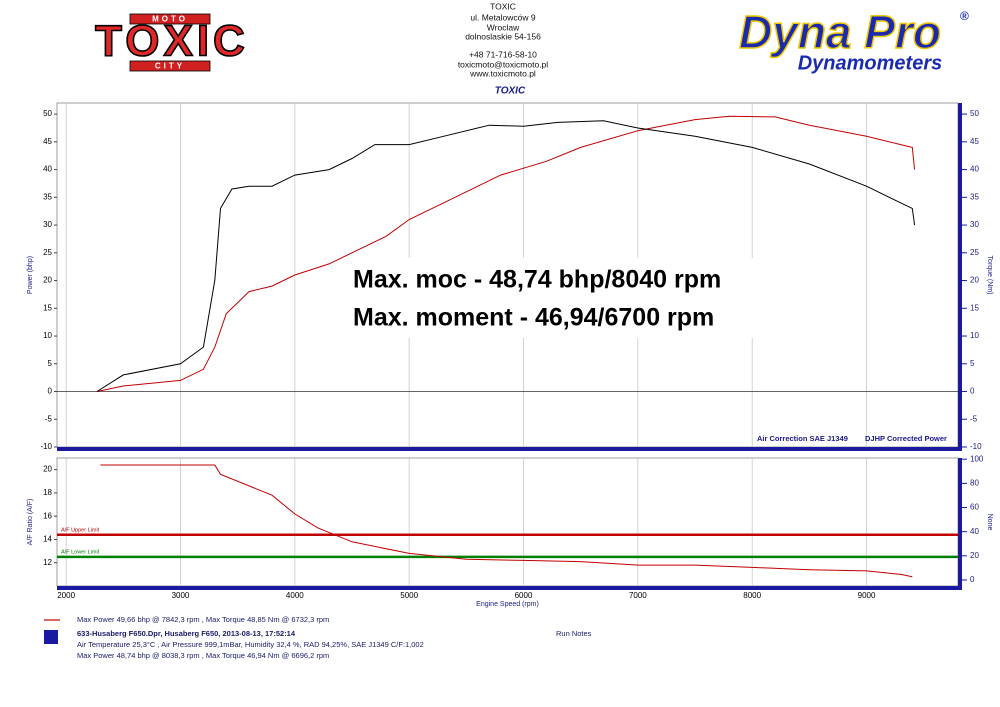 Image resolution: width=1000 pixels, height=707 pixels. What do you see at coordinates (502, 17) in the screenshot?
I see `address-line: ul. Metalowców 9` at bounding box center [502, 17].